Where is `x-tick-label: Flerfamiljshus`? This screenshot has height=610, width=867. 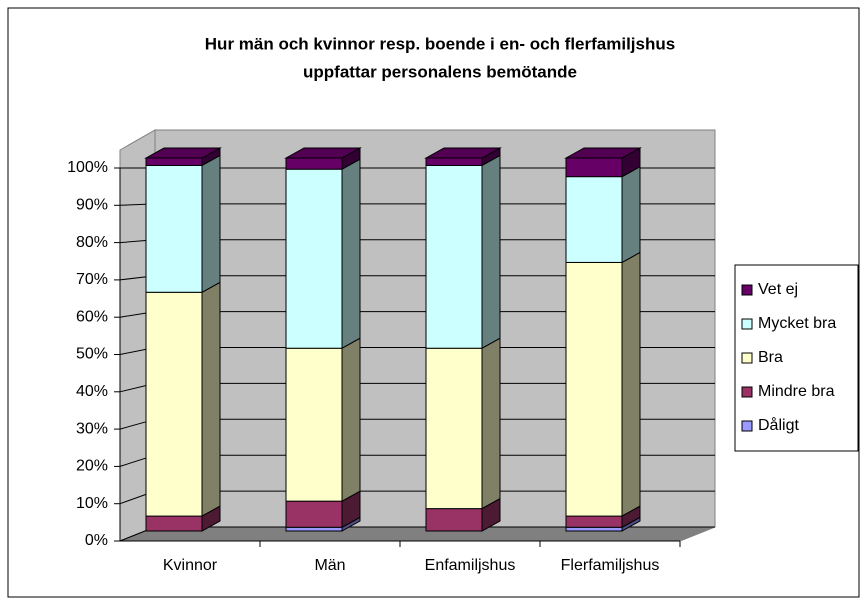 x-tick-label: Flerfamiljshus is located at coordinates (610, 565).